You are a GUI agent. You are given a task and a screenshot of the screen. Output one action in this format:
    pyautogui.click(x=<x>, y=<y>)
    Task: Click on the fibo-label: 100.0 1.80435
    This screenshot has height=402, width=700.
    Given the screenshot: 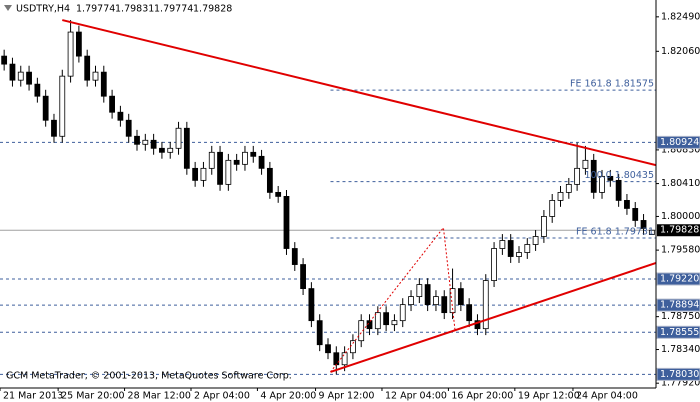 What is the action you would take?
    pyautogui.click(x=619, y=175)
    